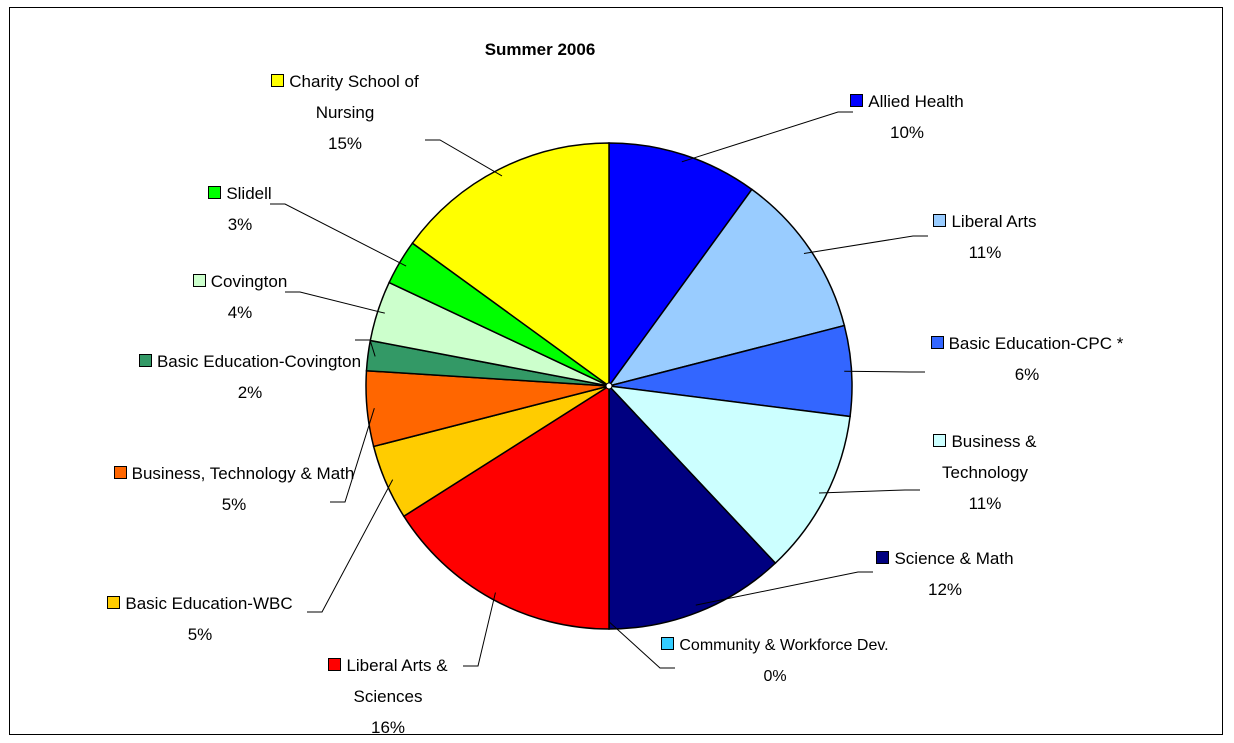 Image resolution: width=1234 pixels, height=743 pixels. I want to click on legend-entry: Business & Technology, so click(985, 457).